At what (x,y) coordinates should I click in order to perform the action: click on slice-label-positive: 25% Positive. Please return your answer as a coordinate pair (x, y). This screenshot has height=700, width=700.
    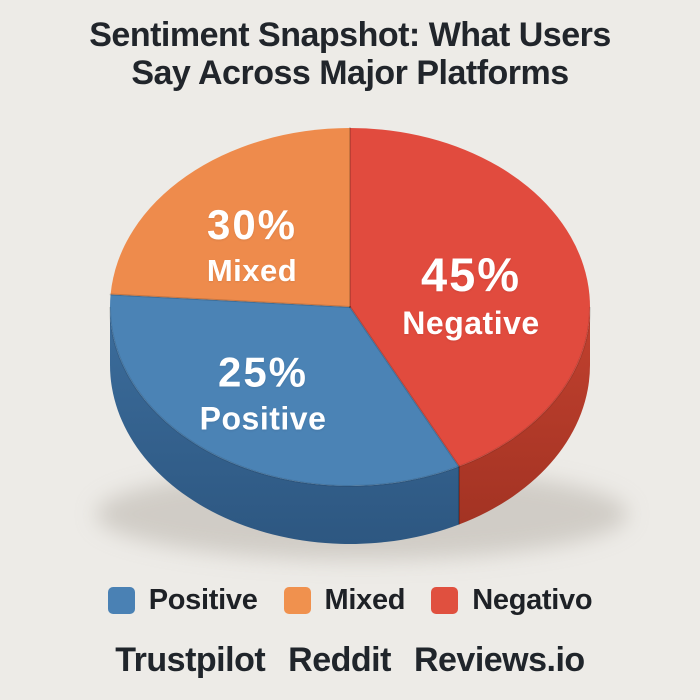
    Looking at the image, I should click on (263, 392).